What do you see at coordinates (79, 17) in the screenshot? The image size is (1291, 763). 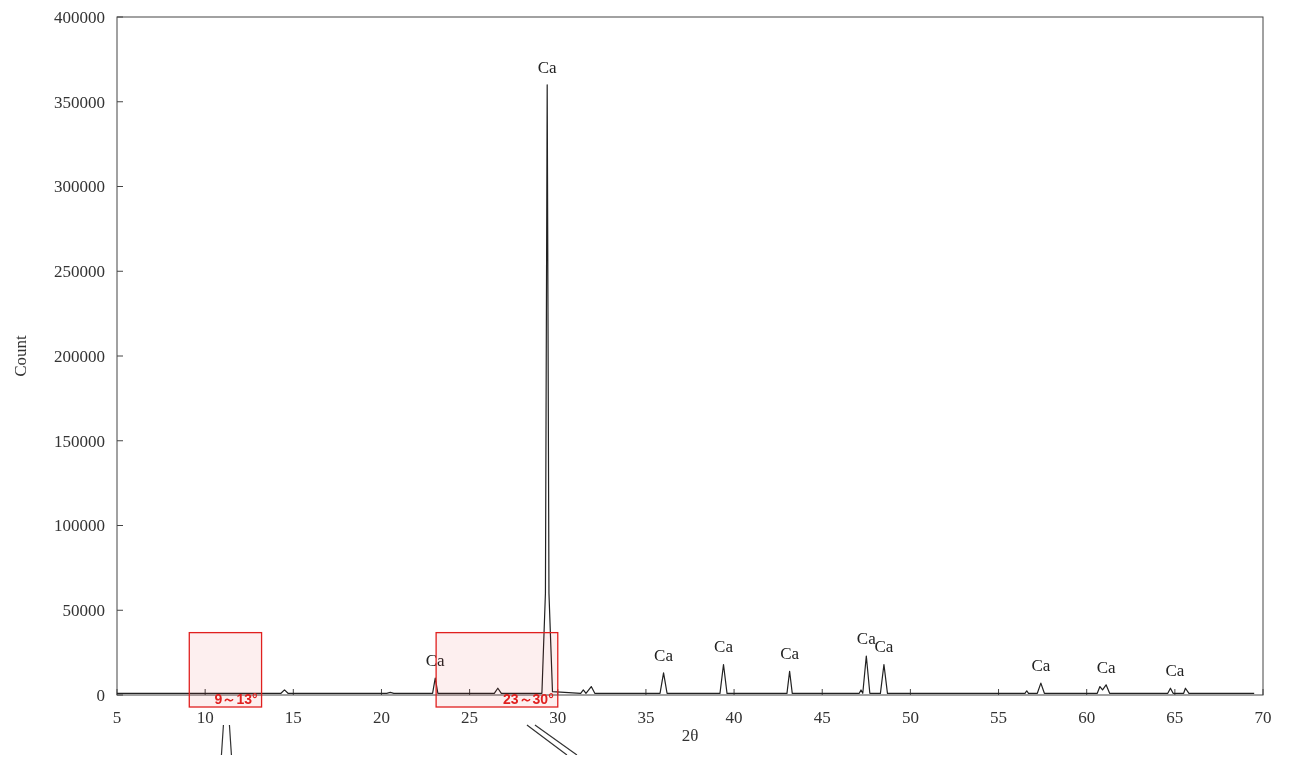 I see `y-tick-label: 400000` at bounding box center [79, 17].